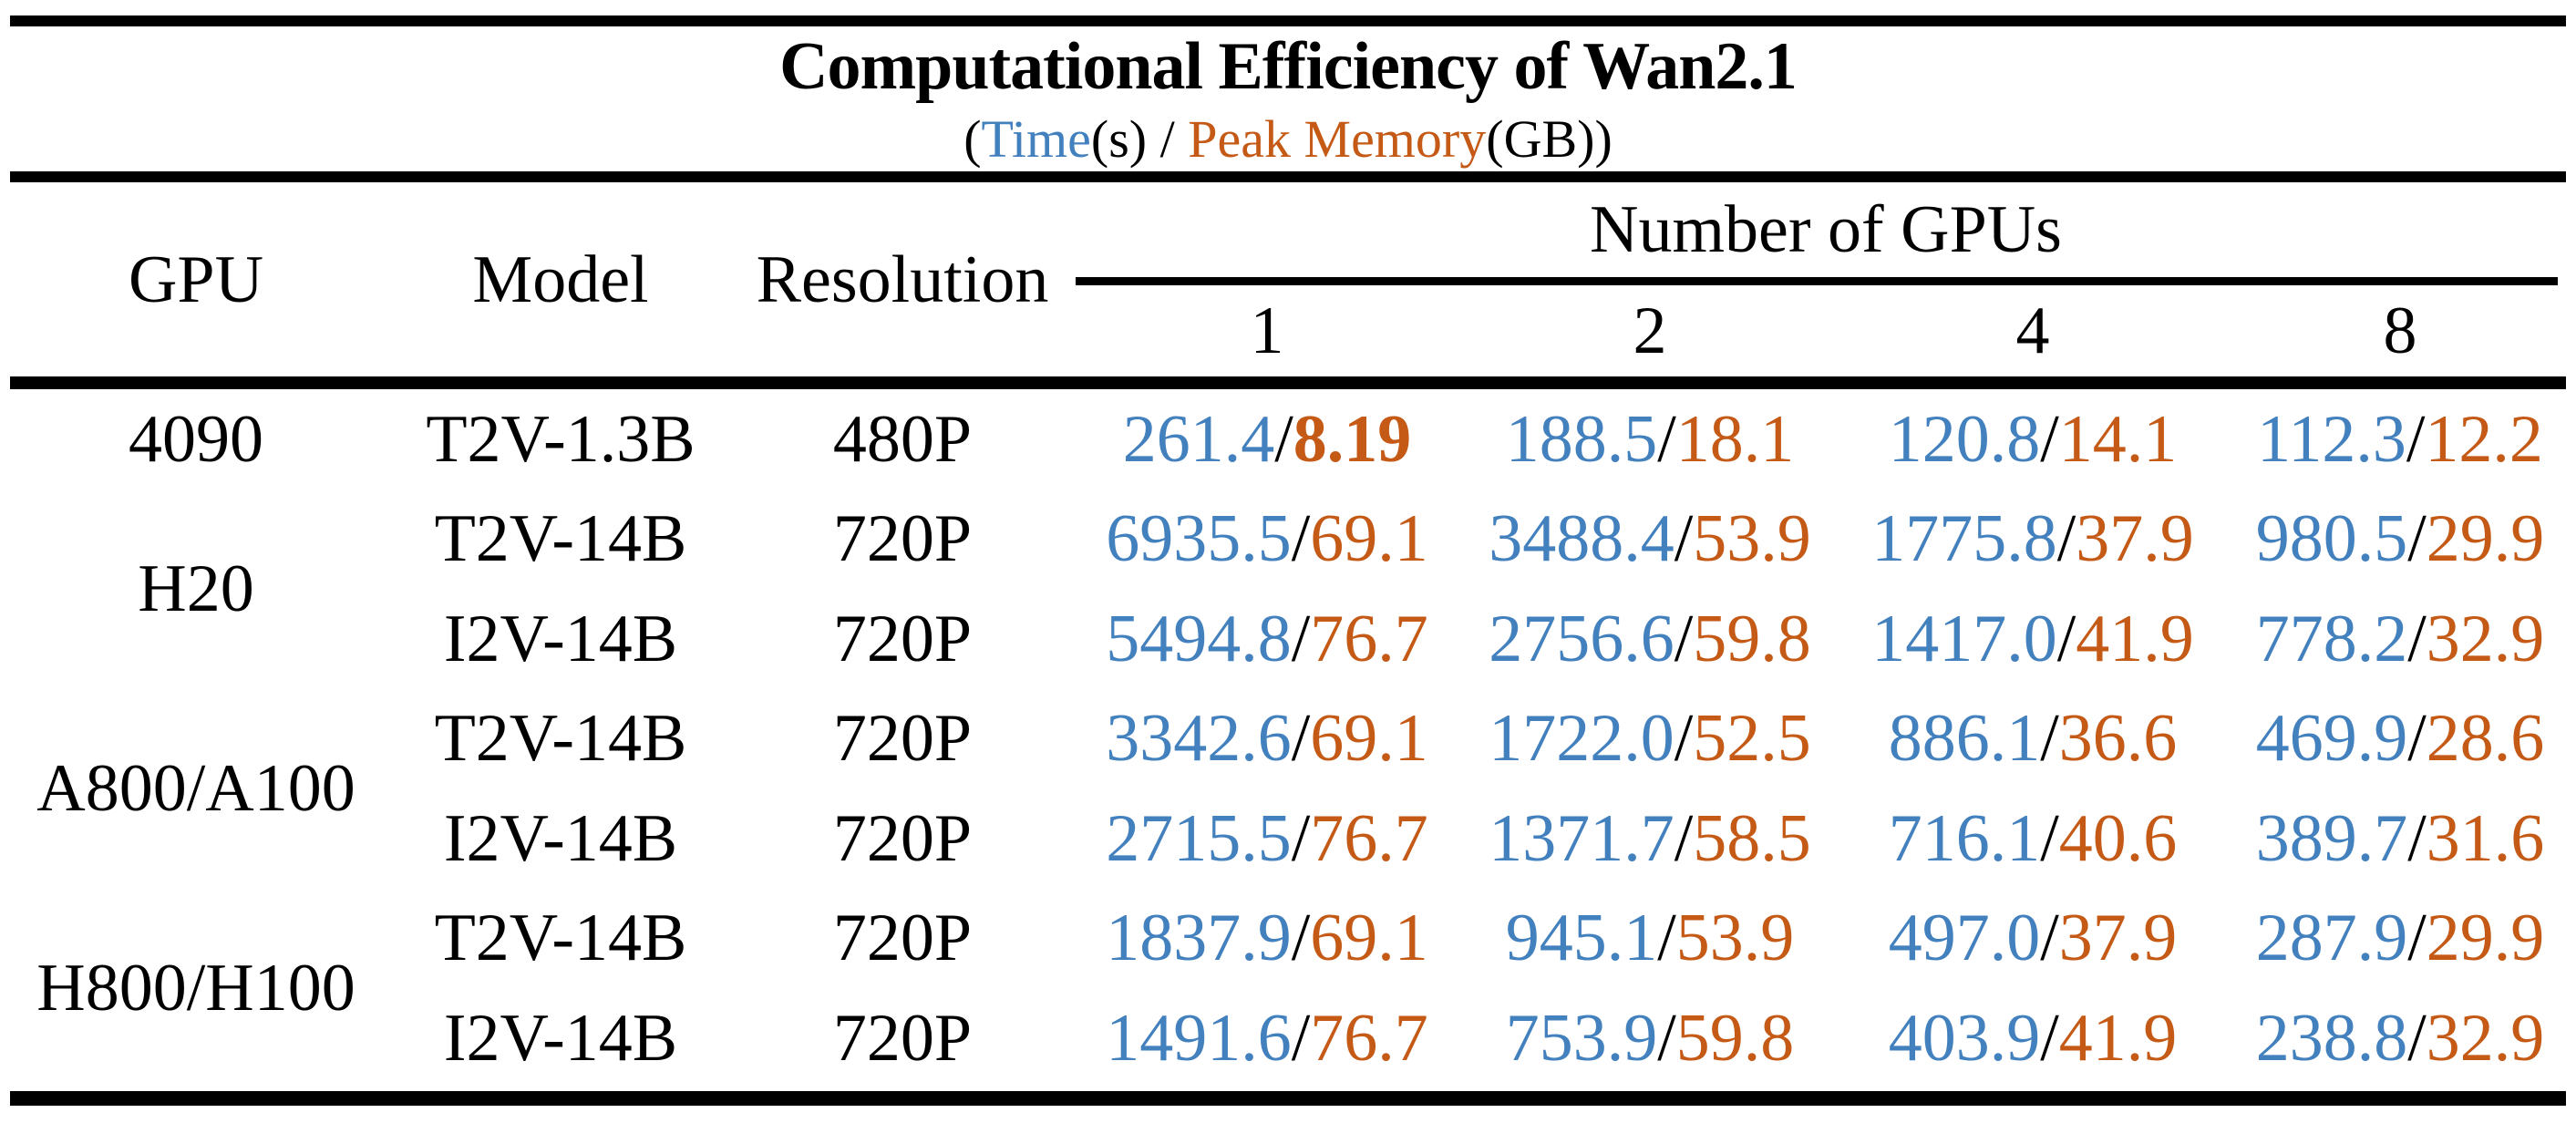 The width and height of the screenshot is (2576, 1123). I want to click on time-memory-cell: 287.9/29.9, so click(2400, 939).